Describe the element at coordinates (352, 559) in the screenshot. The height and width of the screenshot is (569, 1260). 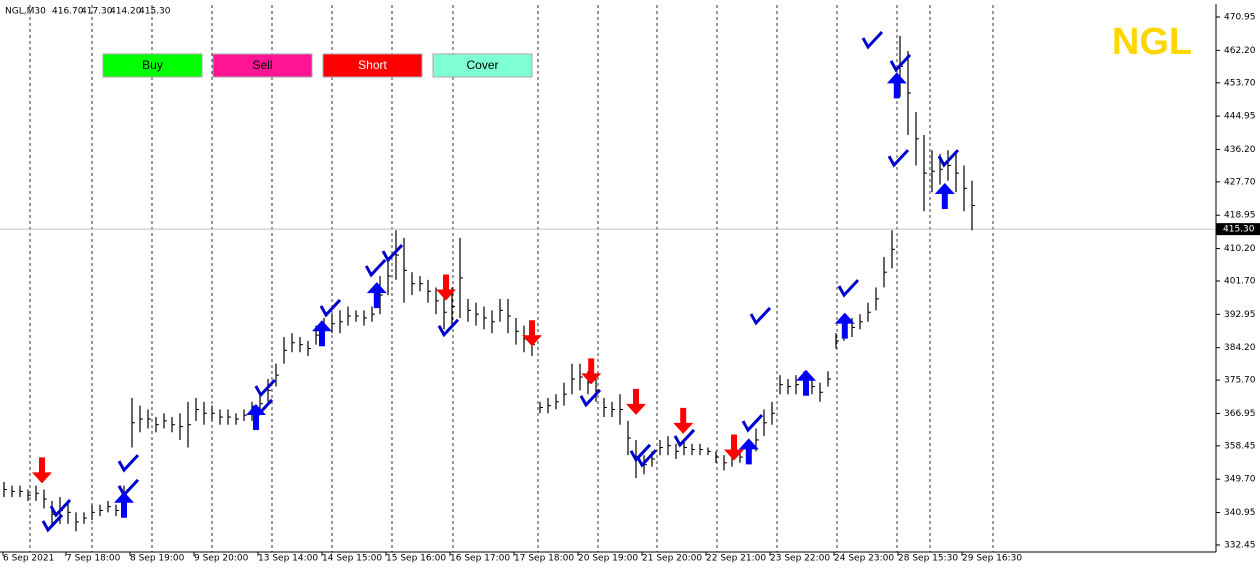
I see `x-tick-label: 14 Sep 15:00` at that location.